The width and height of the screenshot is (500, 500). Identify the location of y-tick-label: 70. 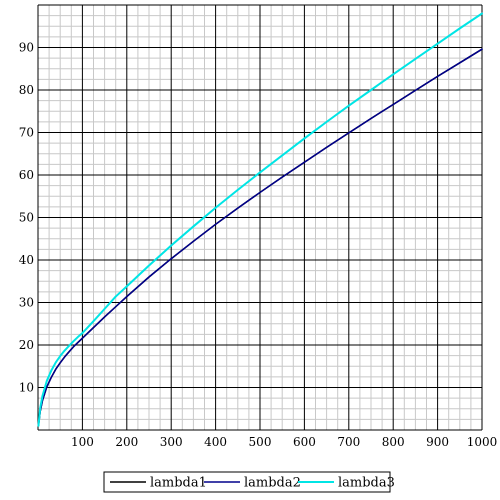
(26, 133).